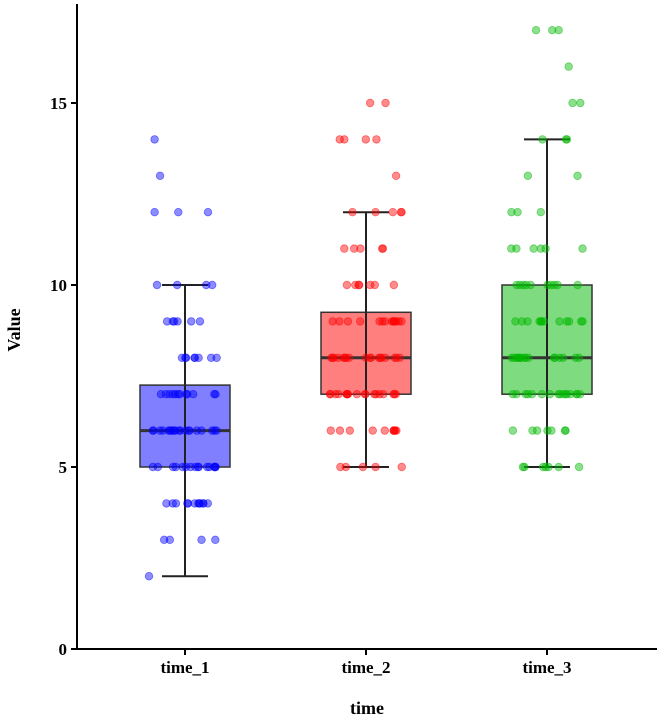 The height and width of the screenshot is (723, 663). Describe the element at coordinates (63, 467) in the screenshot. I see `y-tick-label: 5` at that location.